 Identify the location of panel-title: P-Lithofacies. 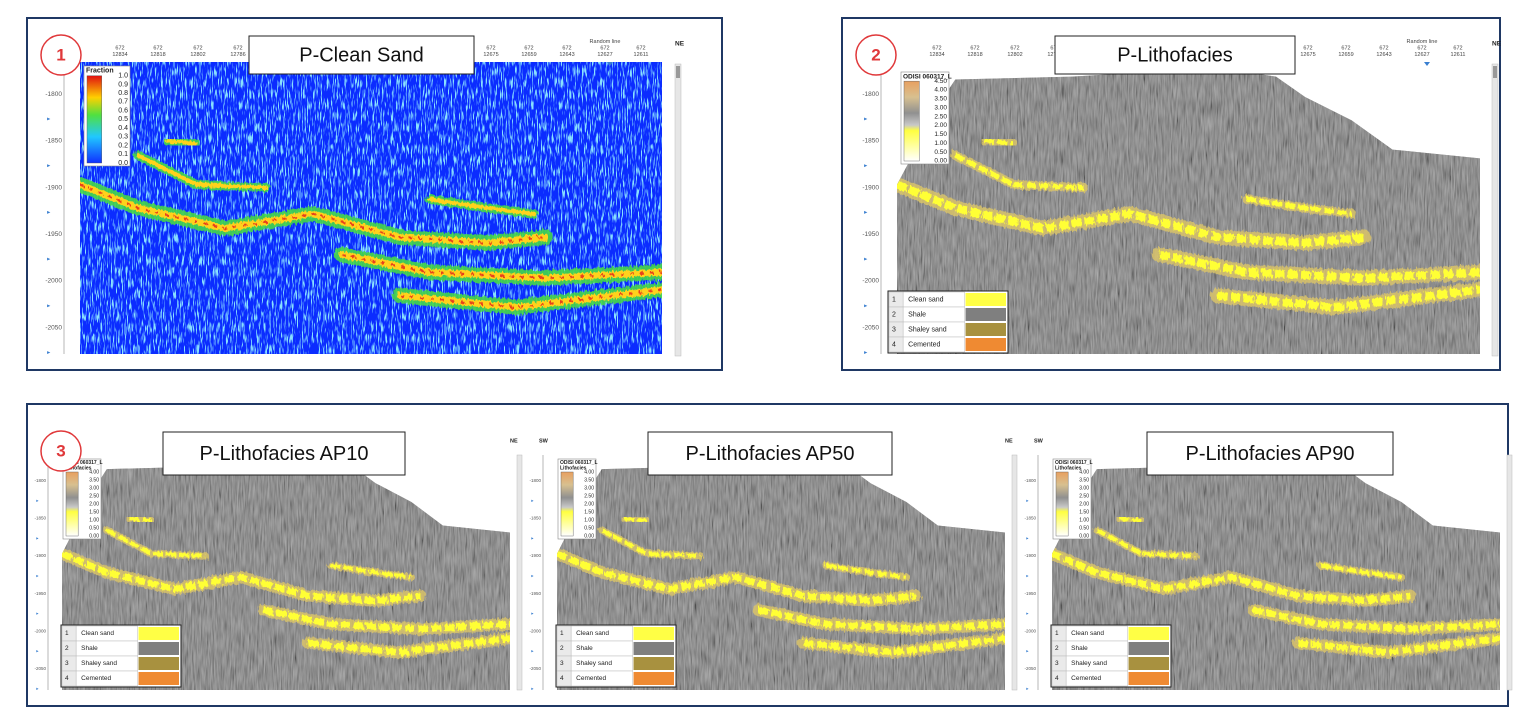
(1175, 55).